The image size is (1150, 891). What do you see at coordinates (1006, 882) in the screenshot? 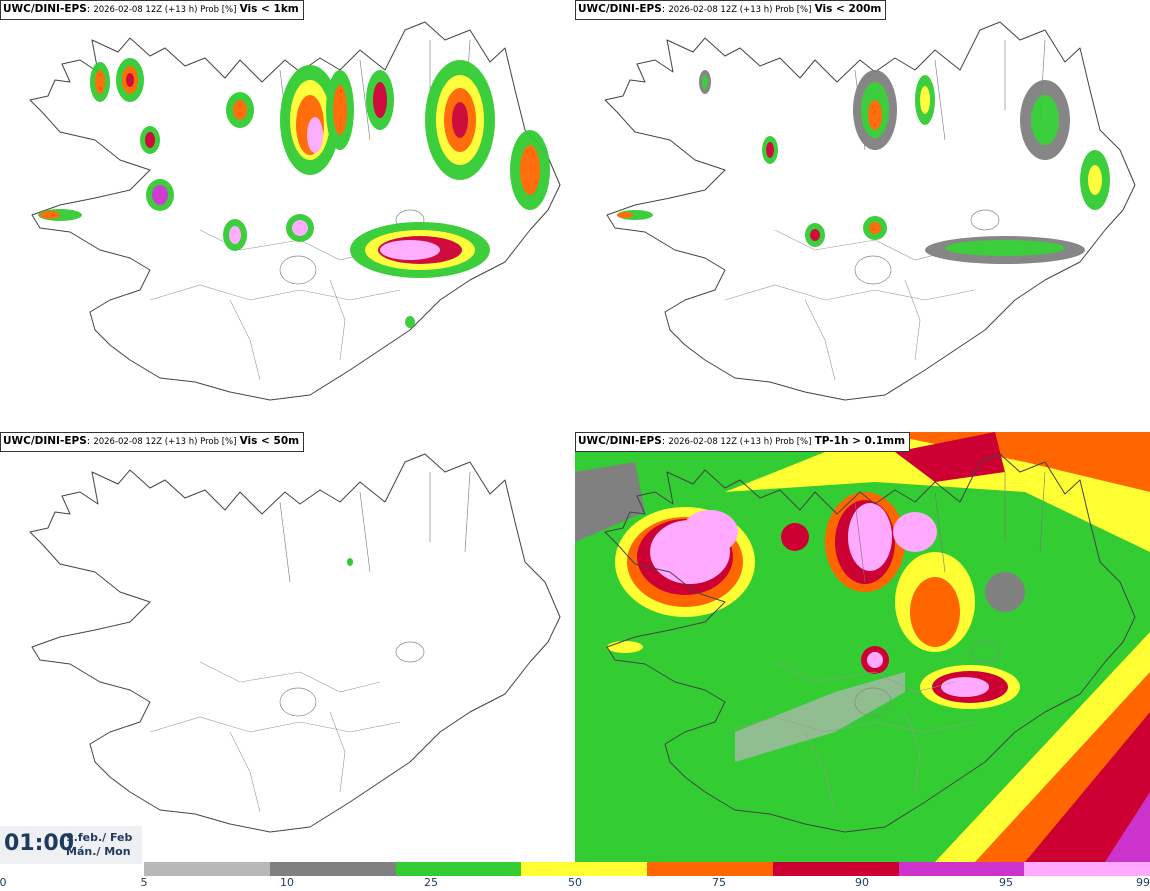
I see `colorbar-tick-label: 95` at bounding box center [1006, 882].